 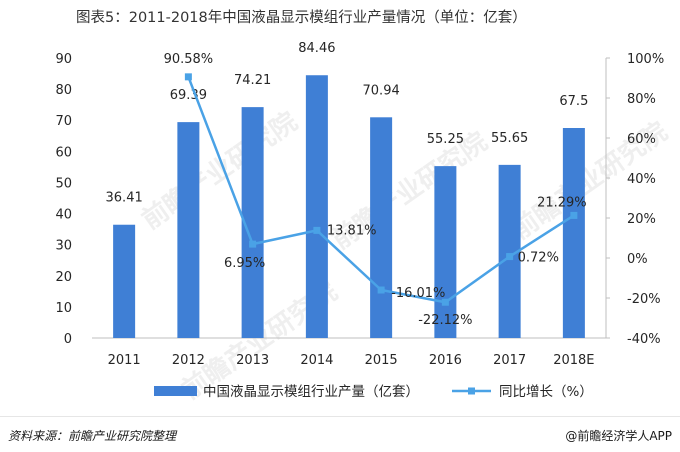 I want to click on legend-bar-swatch, so click(x=175, y=391).